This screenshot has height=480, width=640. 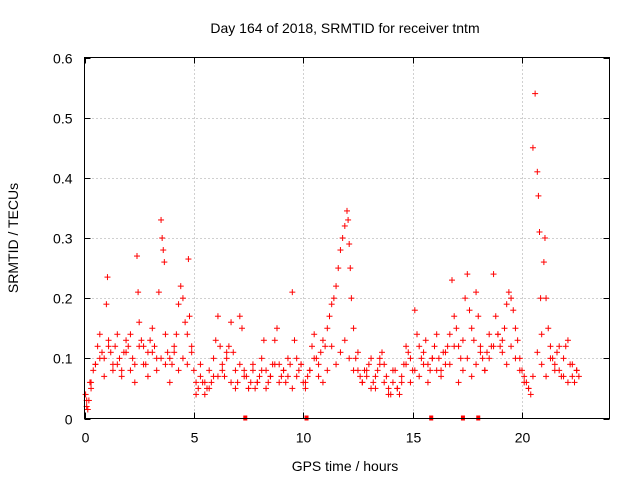 What do you see at coordinates (523, 438) in the screenshot?
I see `x-tick-label: 20` at bounding box center [523, 438].